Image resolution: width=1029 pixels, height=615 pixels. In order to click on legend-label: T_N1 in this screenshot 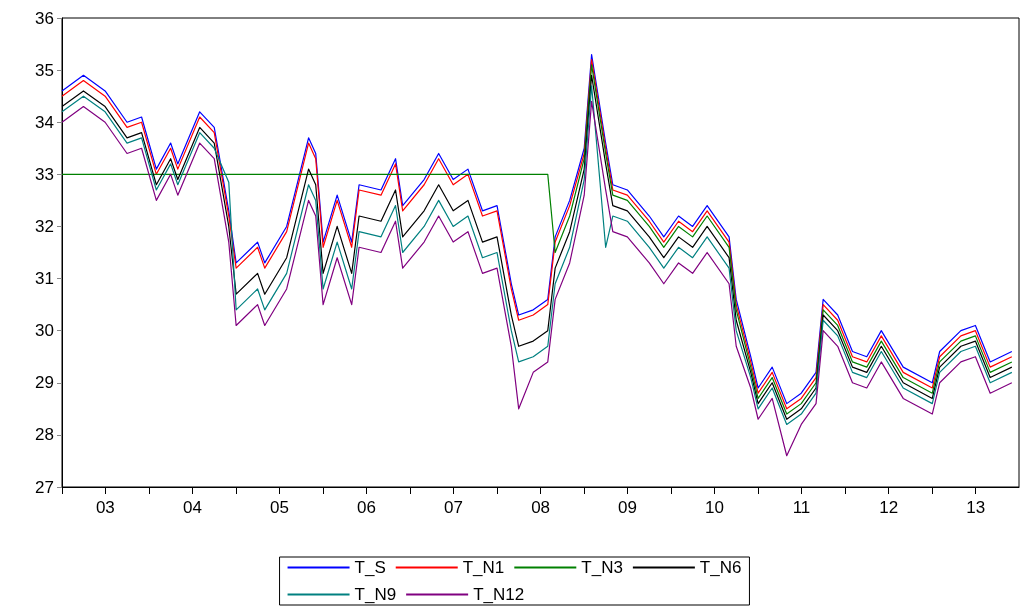, I will do `click(483, 567)`.